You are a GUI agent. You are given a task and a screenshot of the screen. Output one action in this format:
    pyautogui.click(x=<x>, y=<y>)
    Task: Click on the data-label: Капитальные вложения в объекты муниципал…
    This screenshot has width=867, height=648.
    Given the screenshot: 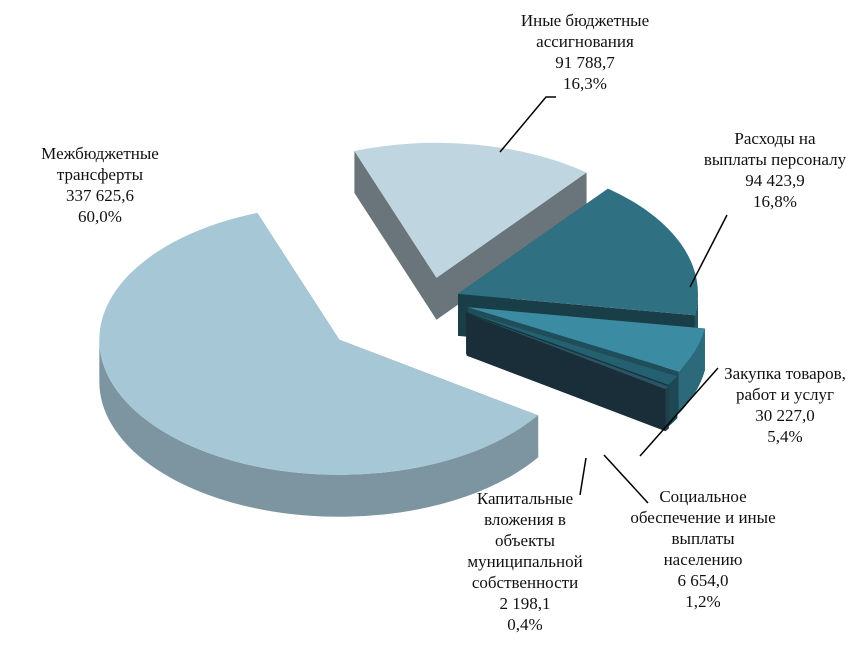 What is the action you would take?
    pyautogui.click(x=525, y=561)
    